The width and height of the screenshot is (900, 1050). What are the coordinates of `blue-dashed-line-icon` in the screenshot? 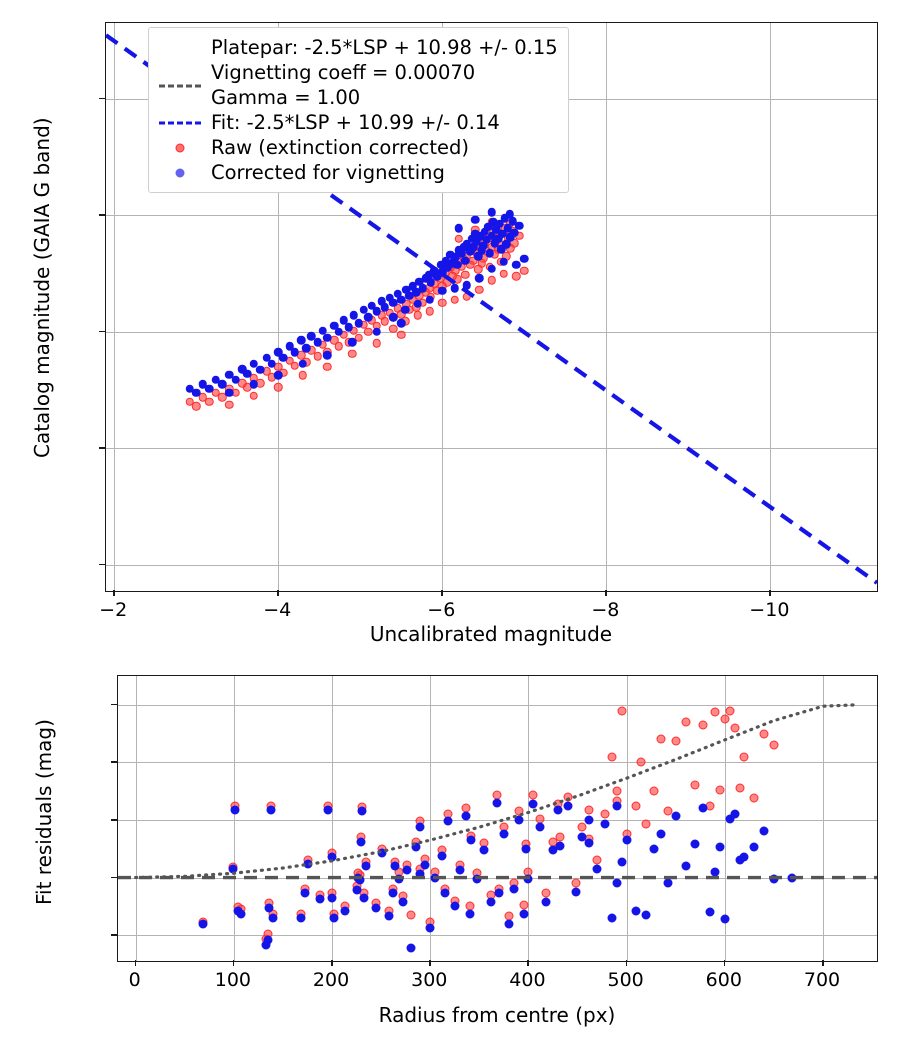 It's located at (180, 122).